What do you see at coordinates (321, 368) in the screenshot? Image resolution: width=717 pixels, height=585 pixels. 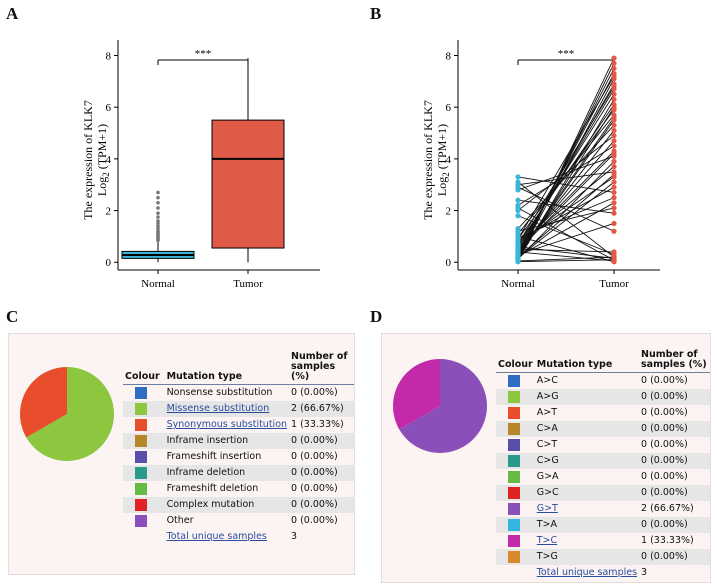 I see `samples-header: Number of samples (%)` at bounding box center [321, 368].